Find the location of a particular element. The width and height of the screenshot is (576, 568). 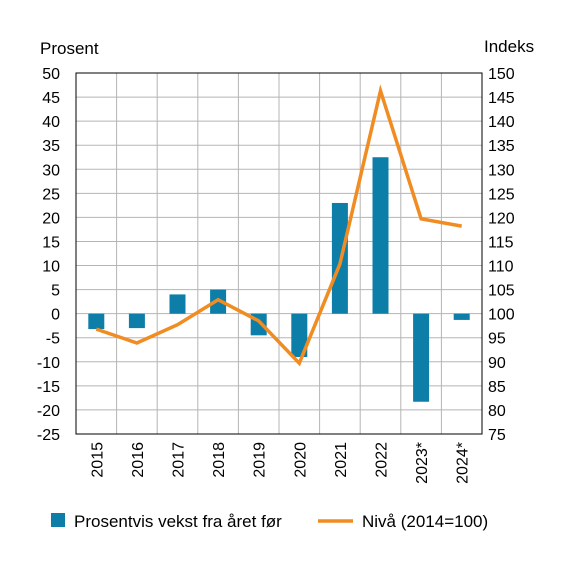

right-tick-label: 145 is located at coordinates (501, 98).